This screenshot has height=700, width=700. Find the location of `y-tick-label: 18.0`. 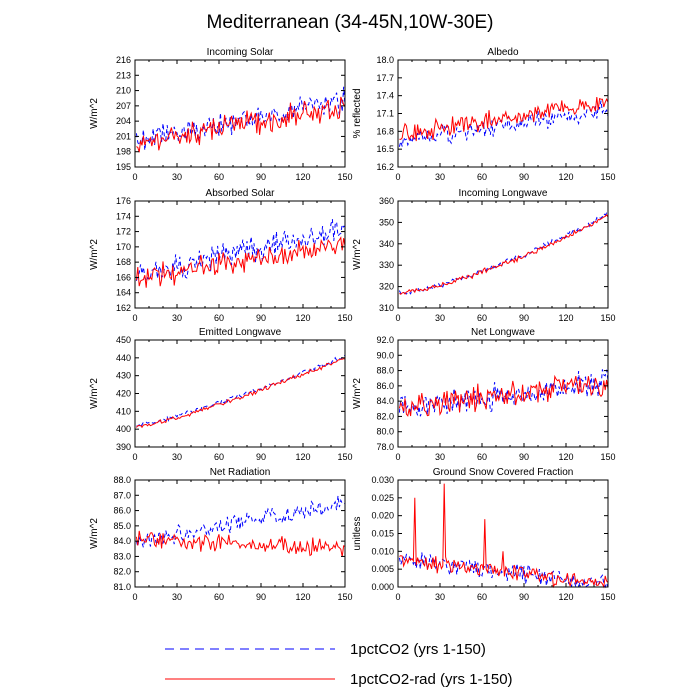

y-tick-label: 18.0 is located at coordinates (385, 60).